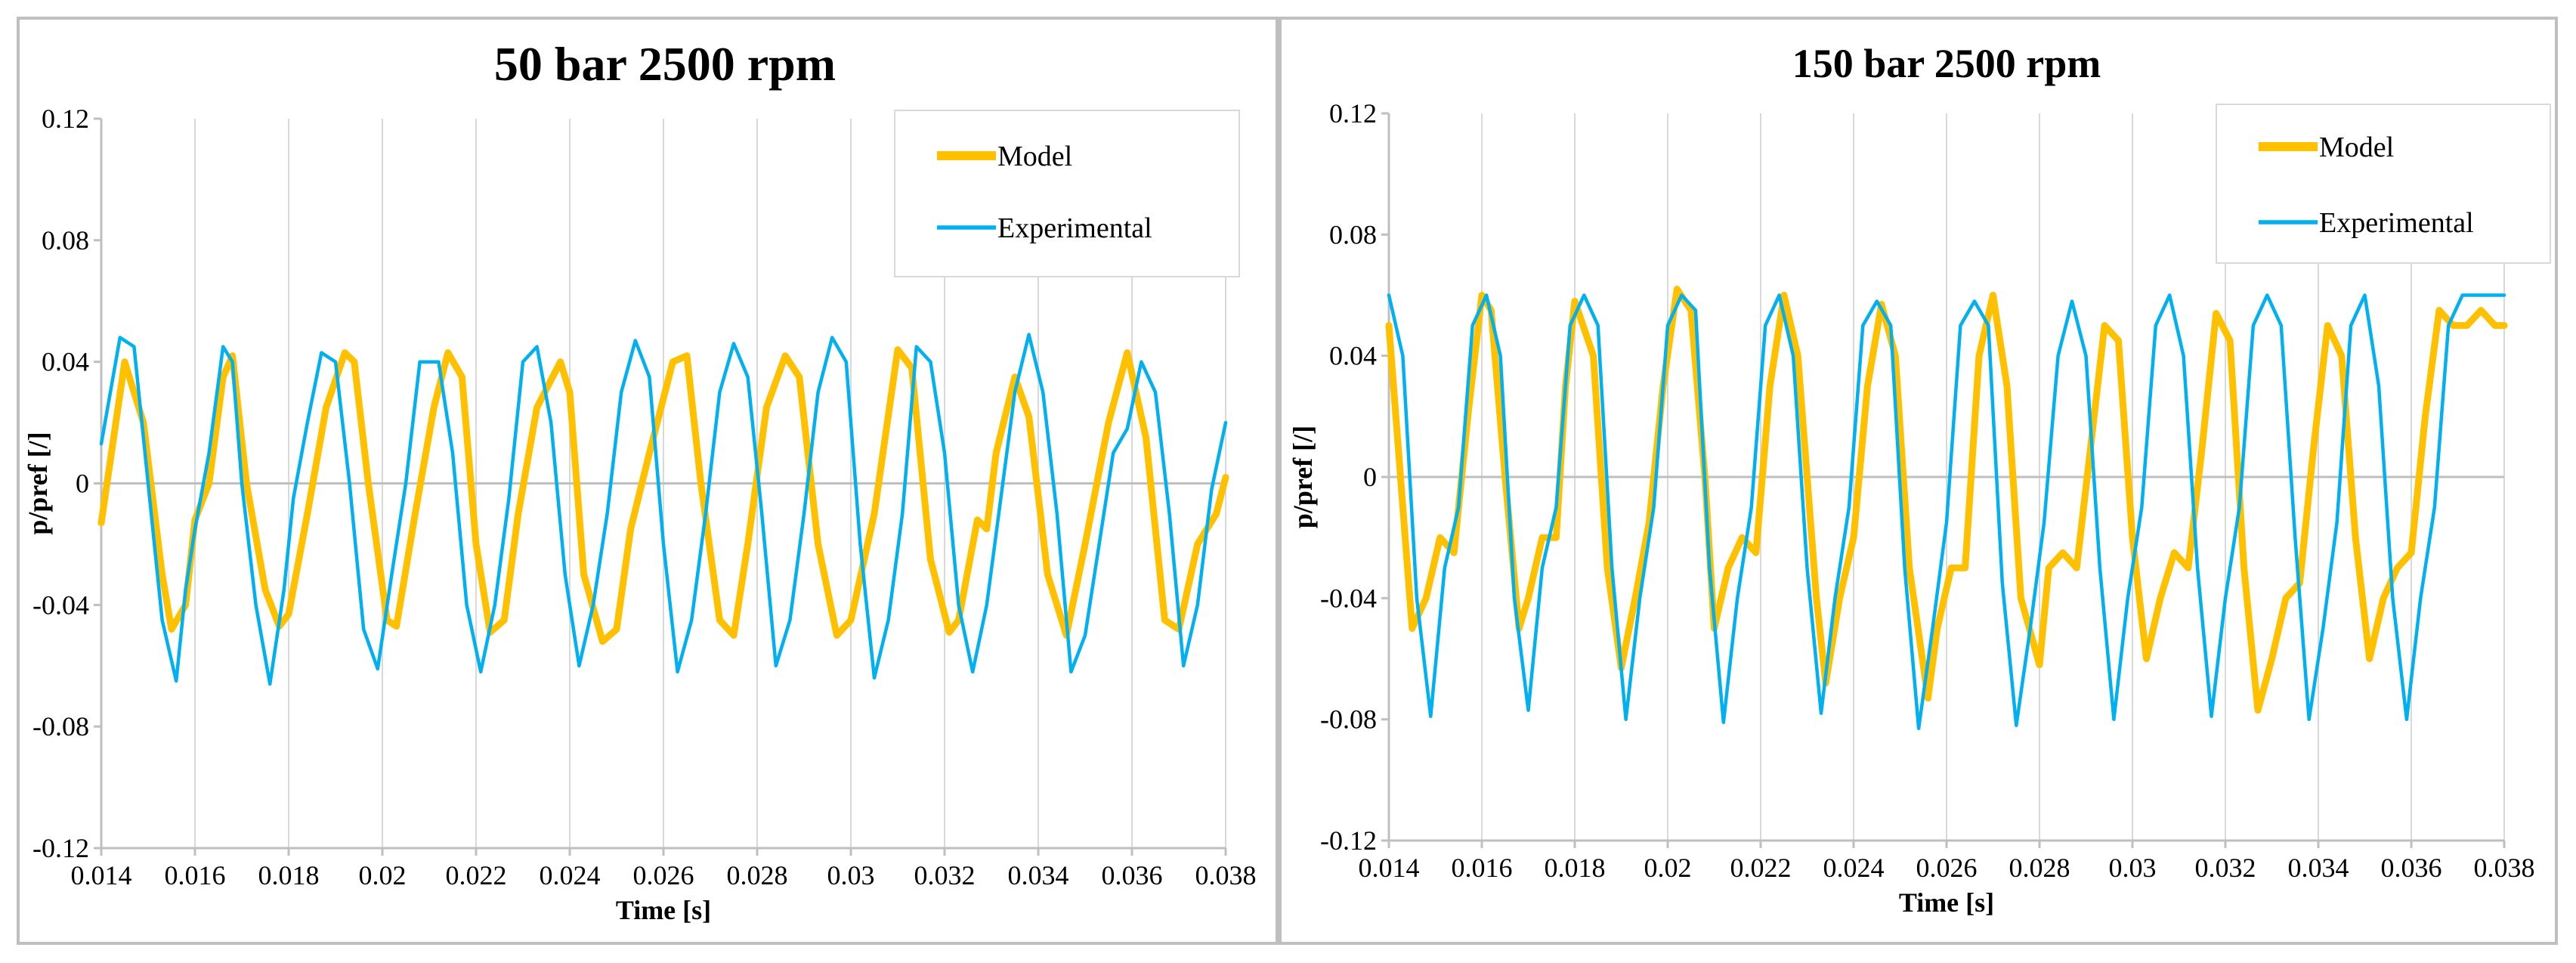 The width and height of the screenshot is (2576, 963). Describe the element at coordinates (663, 496) in the screenshot. I see `series-line-model` at that location.